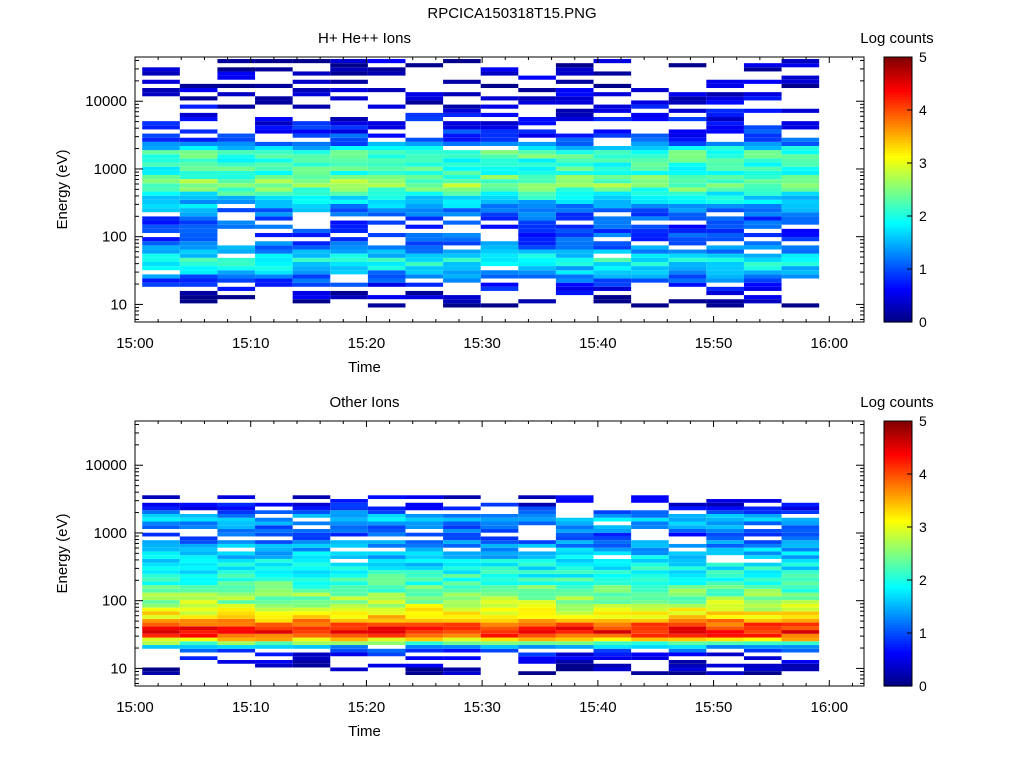  Describe the element at coordinates (830, 343) in the screenshot. I see `panel1-xtick-label: 16:00` at that location.